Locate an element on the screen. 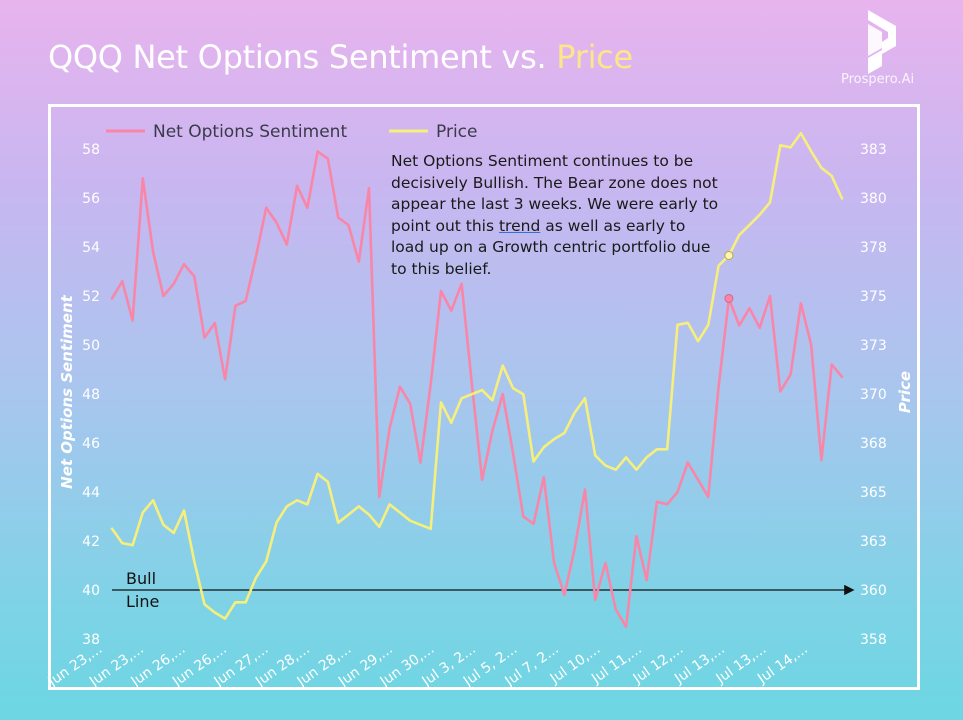 This screenshot has height=720, width=963. y-right-tick-label: 360 is located at coordinates (873, 591).